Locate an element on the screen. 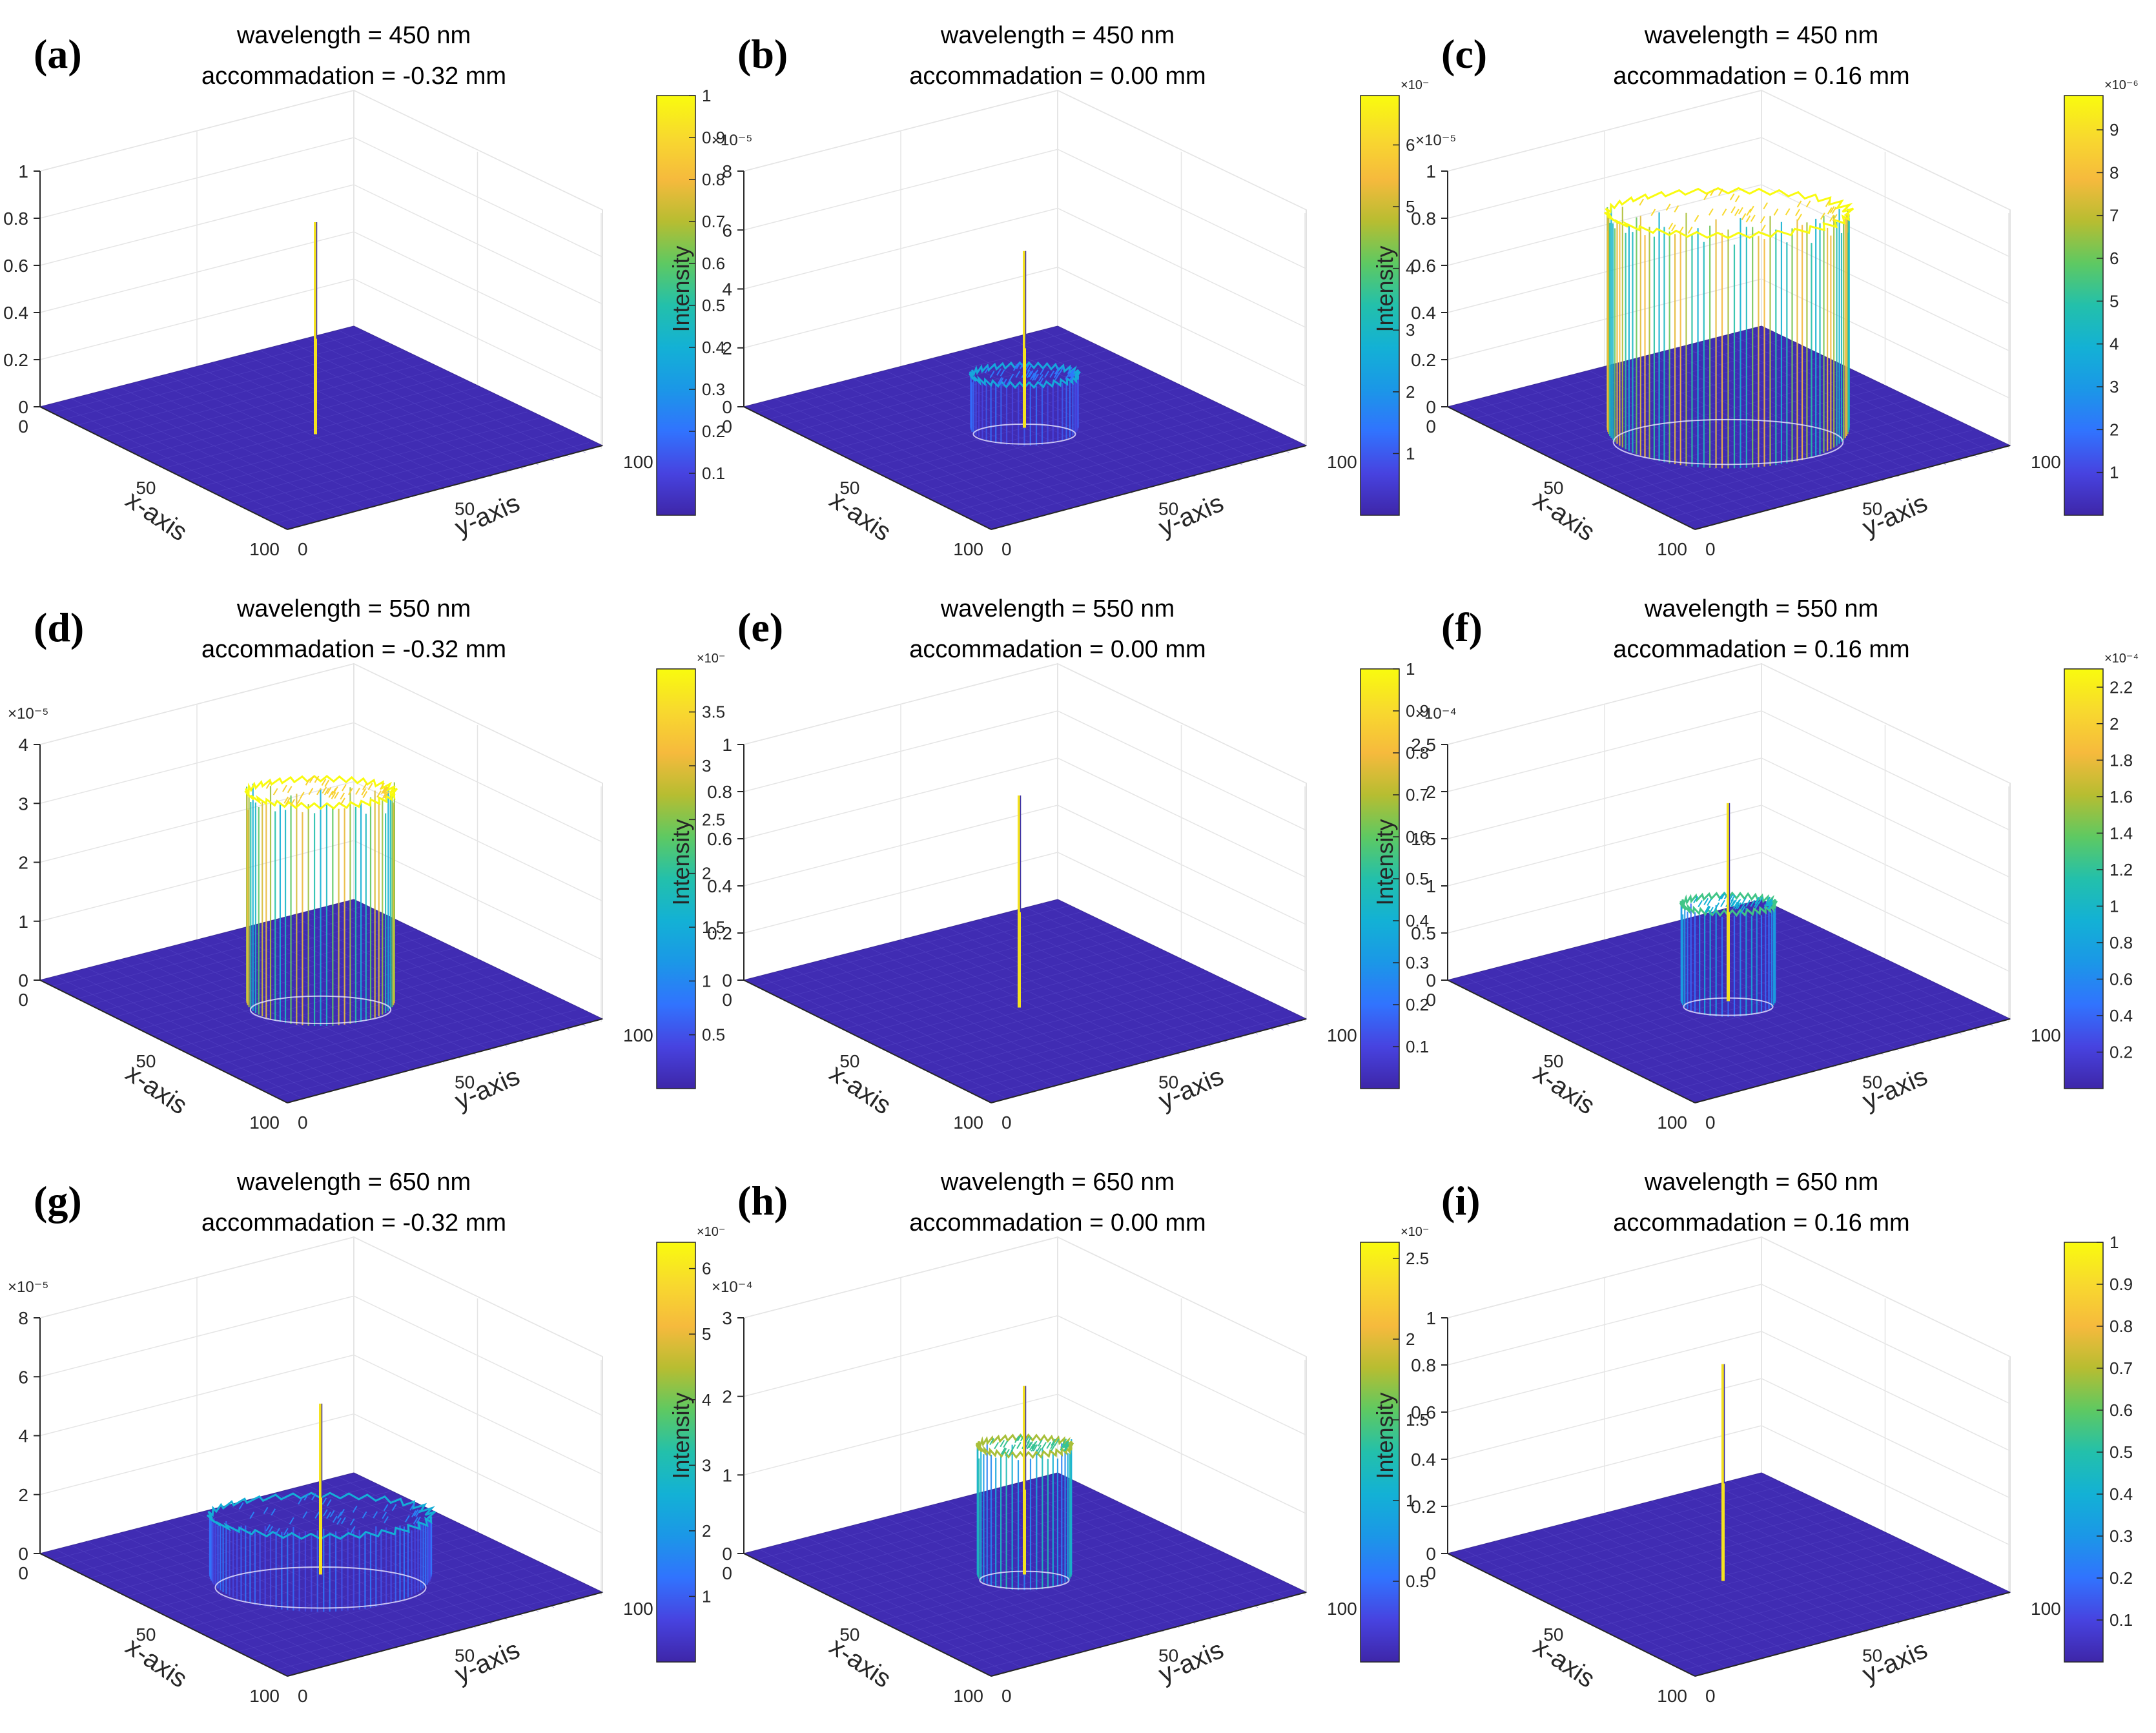 The width and height of the screenshot is (2156, 1733). colorbar-tick-label: 6 is located at coordinates (1411, 144).